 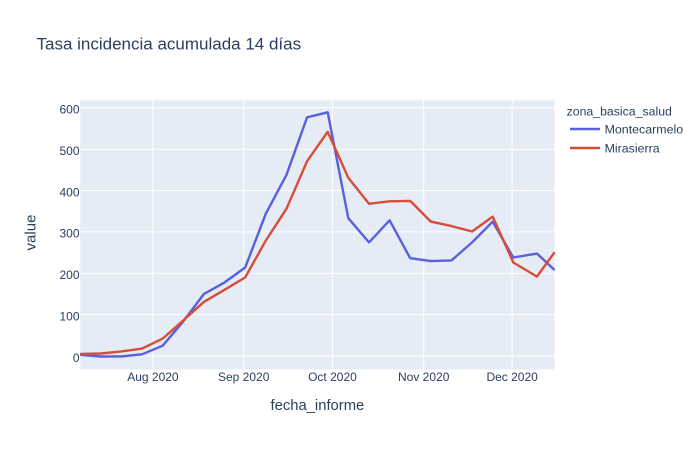 What do you see at coordinates (69, 234) in the screenshot?
I see `svg-text: 300` at bounding box center [69, 234].